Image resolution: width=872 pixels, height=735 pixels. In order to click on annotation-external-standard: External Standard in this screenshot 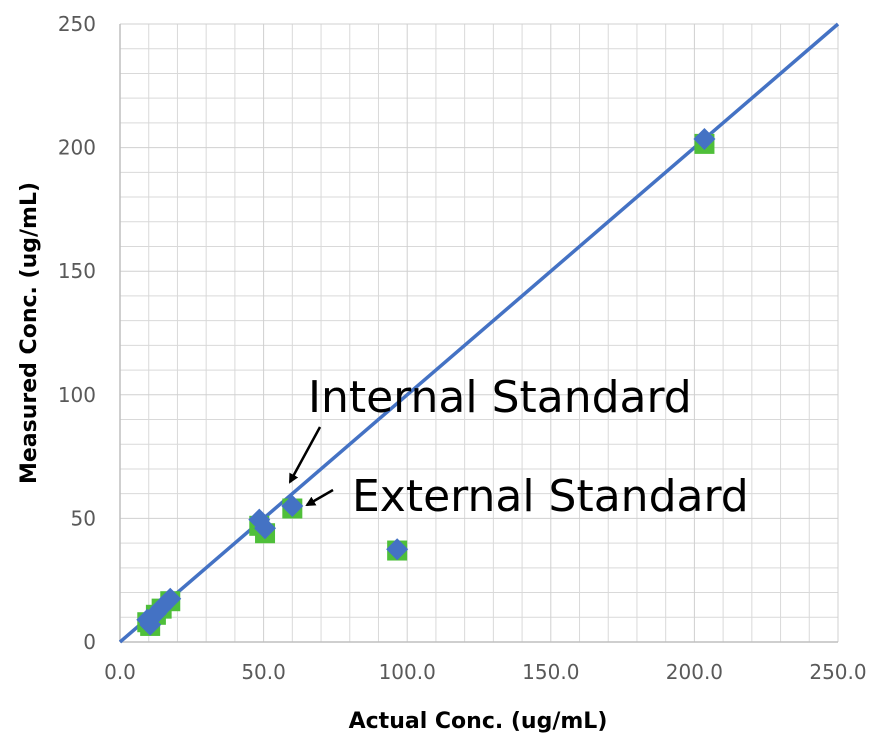, I will do `click(550, 496)`.